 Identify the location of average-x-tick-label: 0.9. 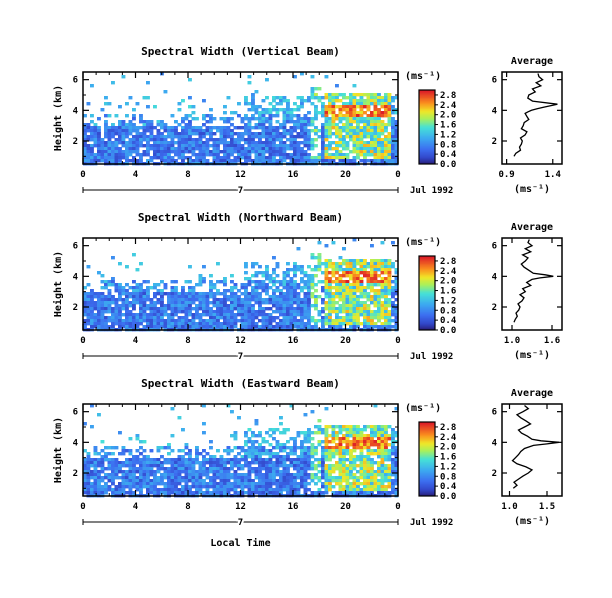
(506, 175).